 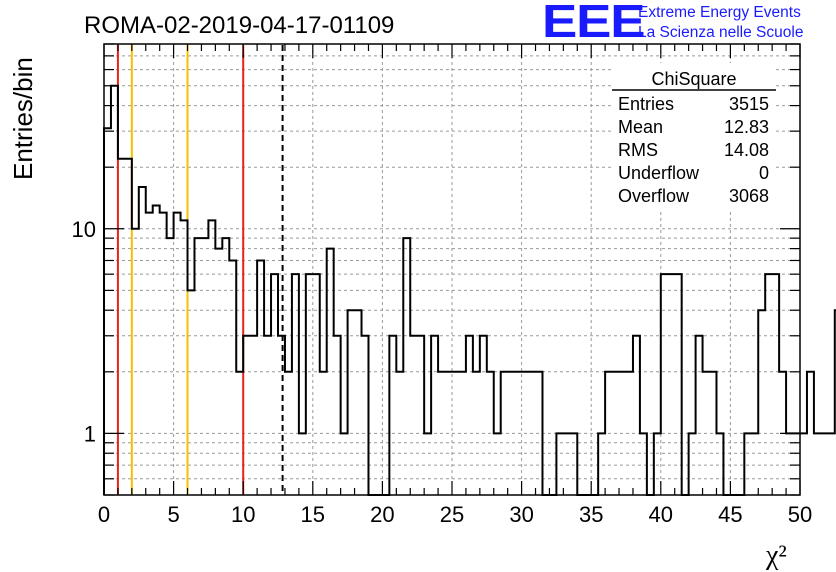 What do you see at coordinates (640, 127) in the screenshot?
I see `stats-label: Mean` at bounding box center [640, 127].